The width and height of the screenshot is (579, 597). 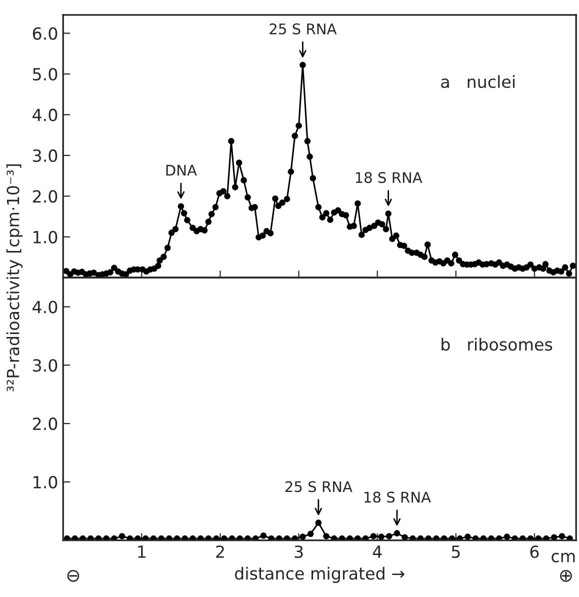 I want to click on x-tick-label: 6, so click(x=534, y=551).